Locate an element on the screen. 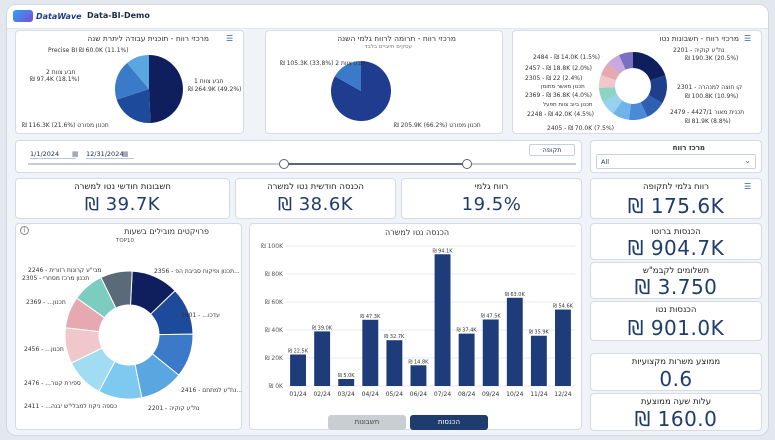  slider-handle-start is located at coordinates (284, 164).